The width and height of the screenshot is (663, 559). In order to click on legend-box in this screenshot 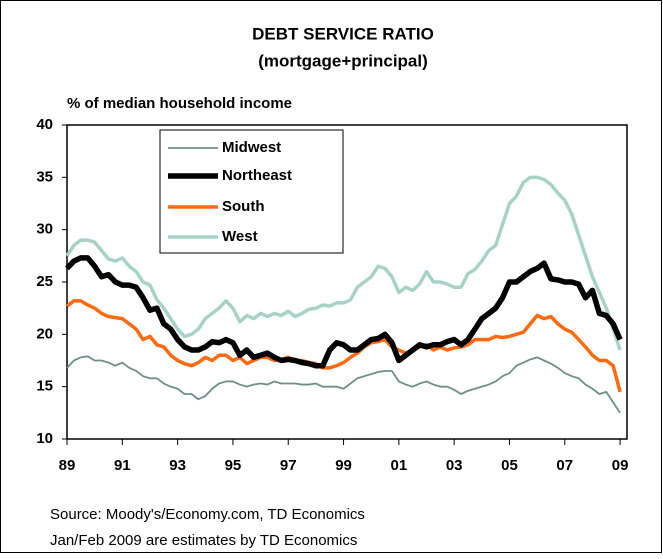, I will do `click(251, 191)`.